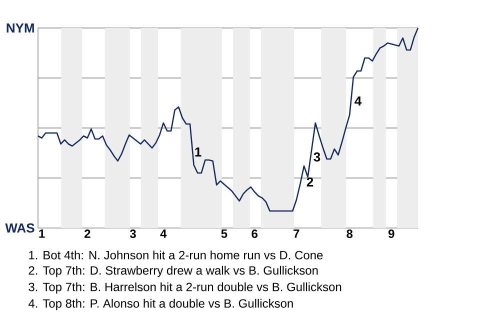 This screenshot has height=320, width=480. I want to click on x-tick-label: 2, so click(87, 234).